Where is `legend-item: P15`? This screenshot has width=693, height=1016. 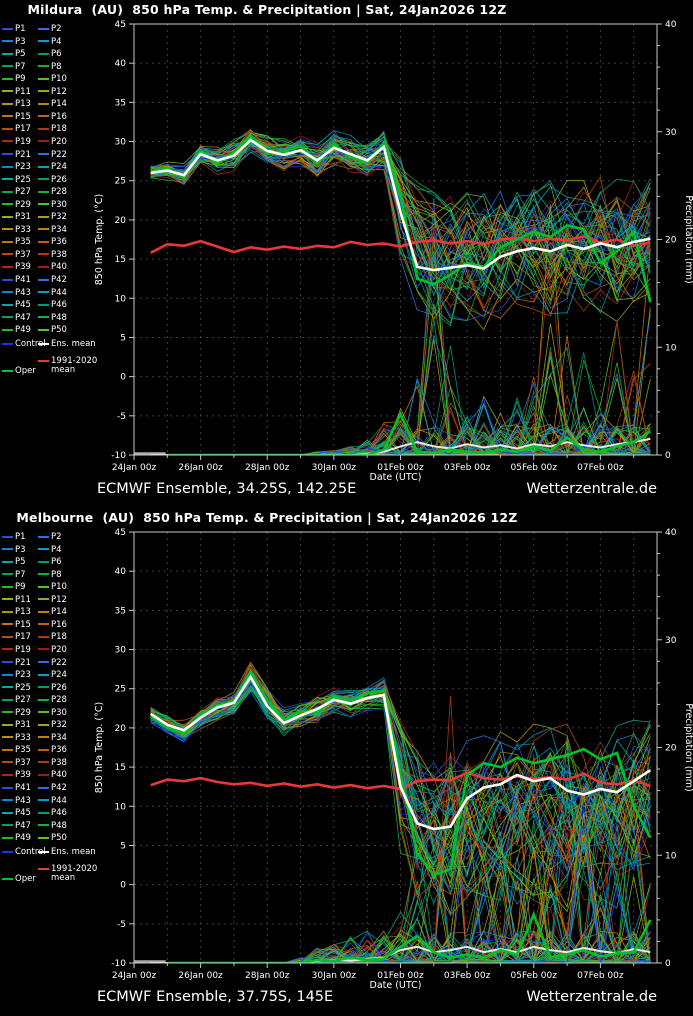
legend-item: P15 is located at coordinates (16, 116).